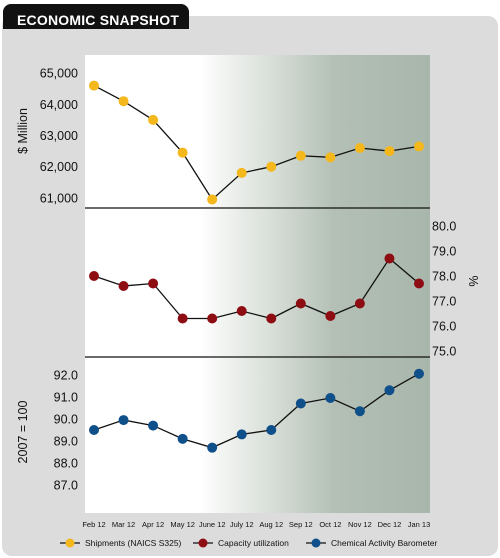 This screenshot has width=500, height=558. What do you see at coordinates (23, 432) in the screenshot?
I see `barometer-axis-title: 2007 = 100` at bounding box center [23, 432].